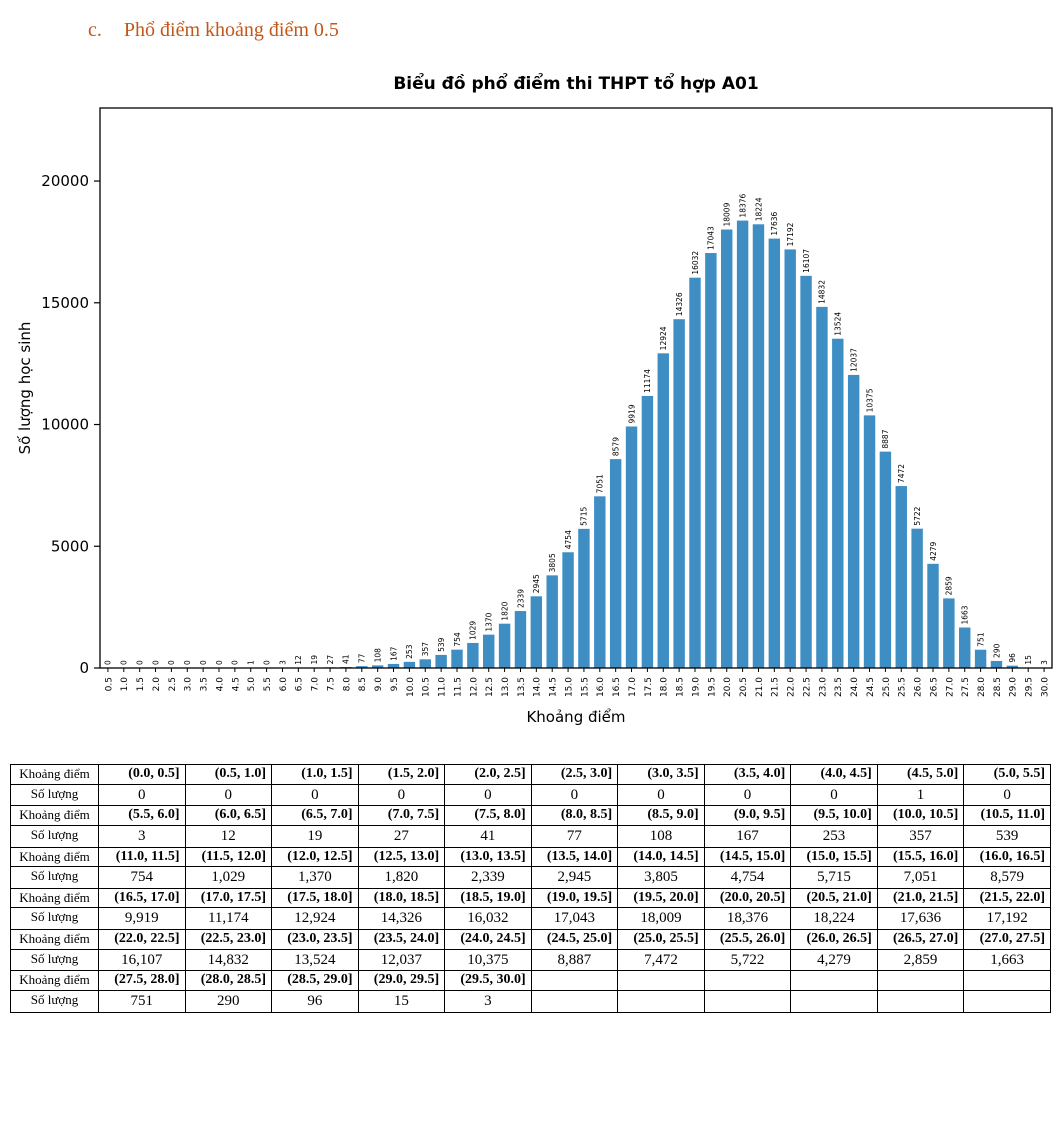 This screenshot has height=1132, width=1059. What do you see at coordinates (920, 795) in the screenshot?
I see `count-cell: 1` at bounding box center [920, 795].